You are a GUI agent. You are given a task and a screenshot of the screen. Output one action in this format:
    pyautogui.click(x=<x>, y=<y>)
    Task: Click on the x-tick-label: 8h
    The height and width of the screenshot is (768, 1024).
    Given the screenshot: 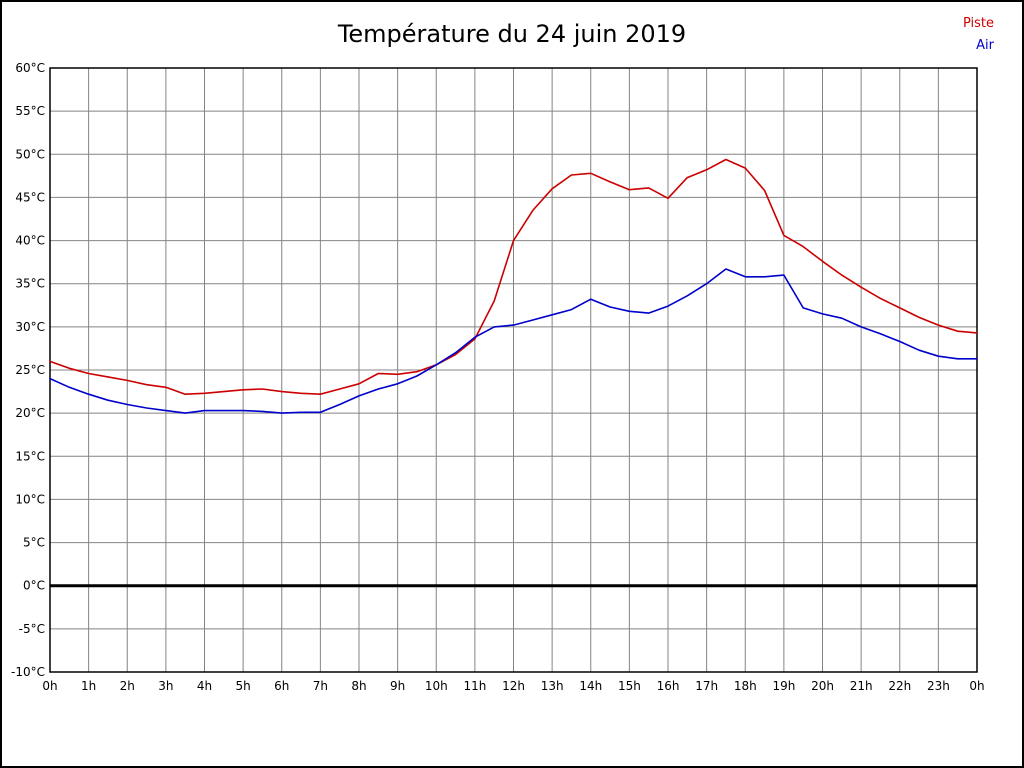 What is the action you would take?
    pyautogui.click(x=358, y=686)
    